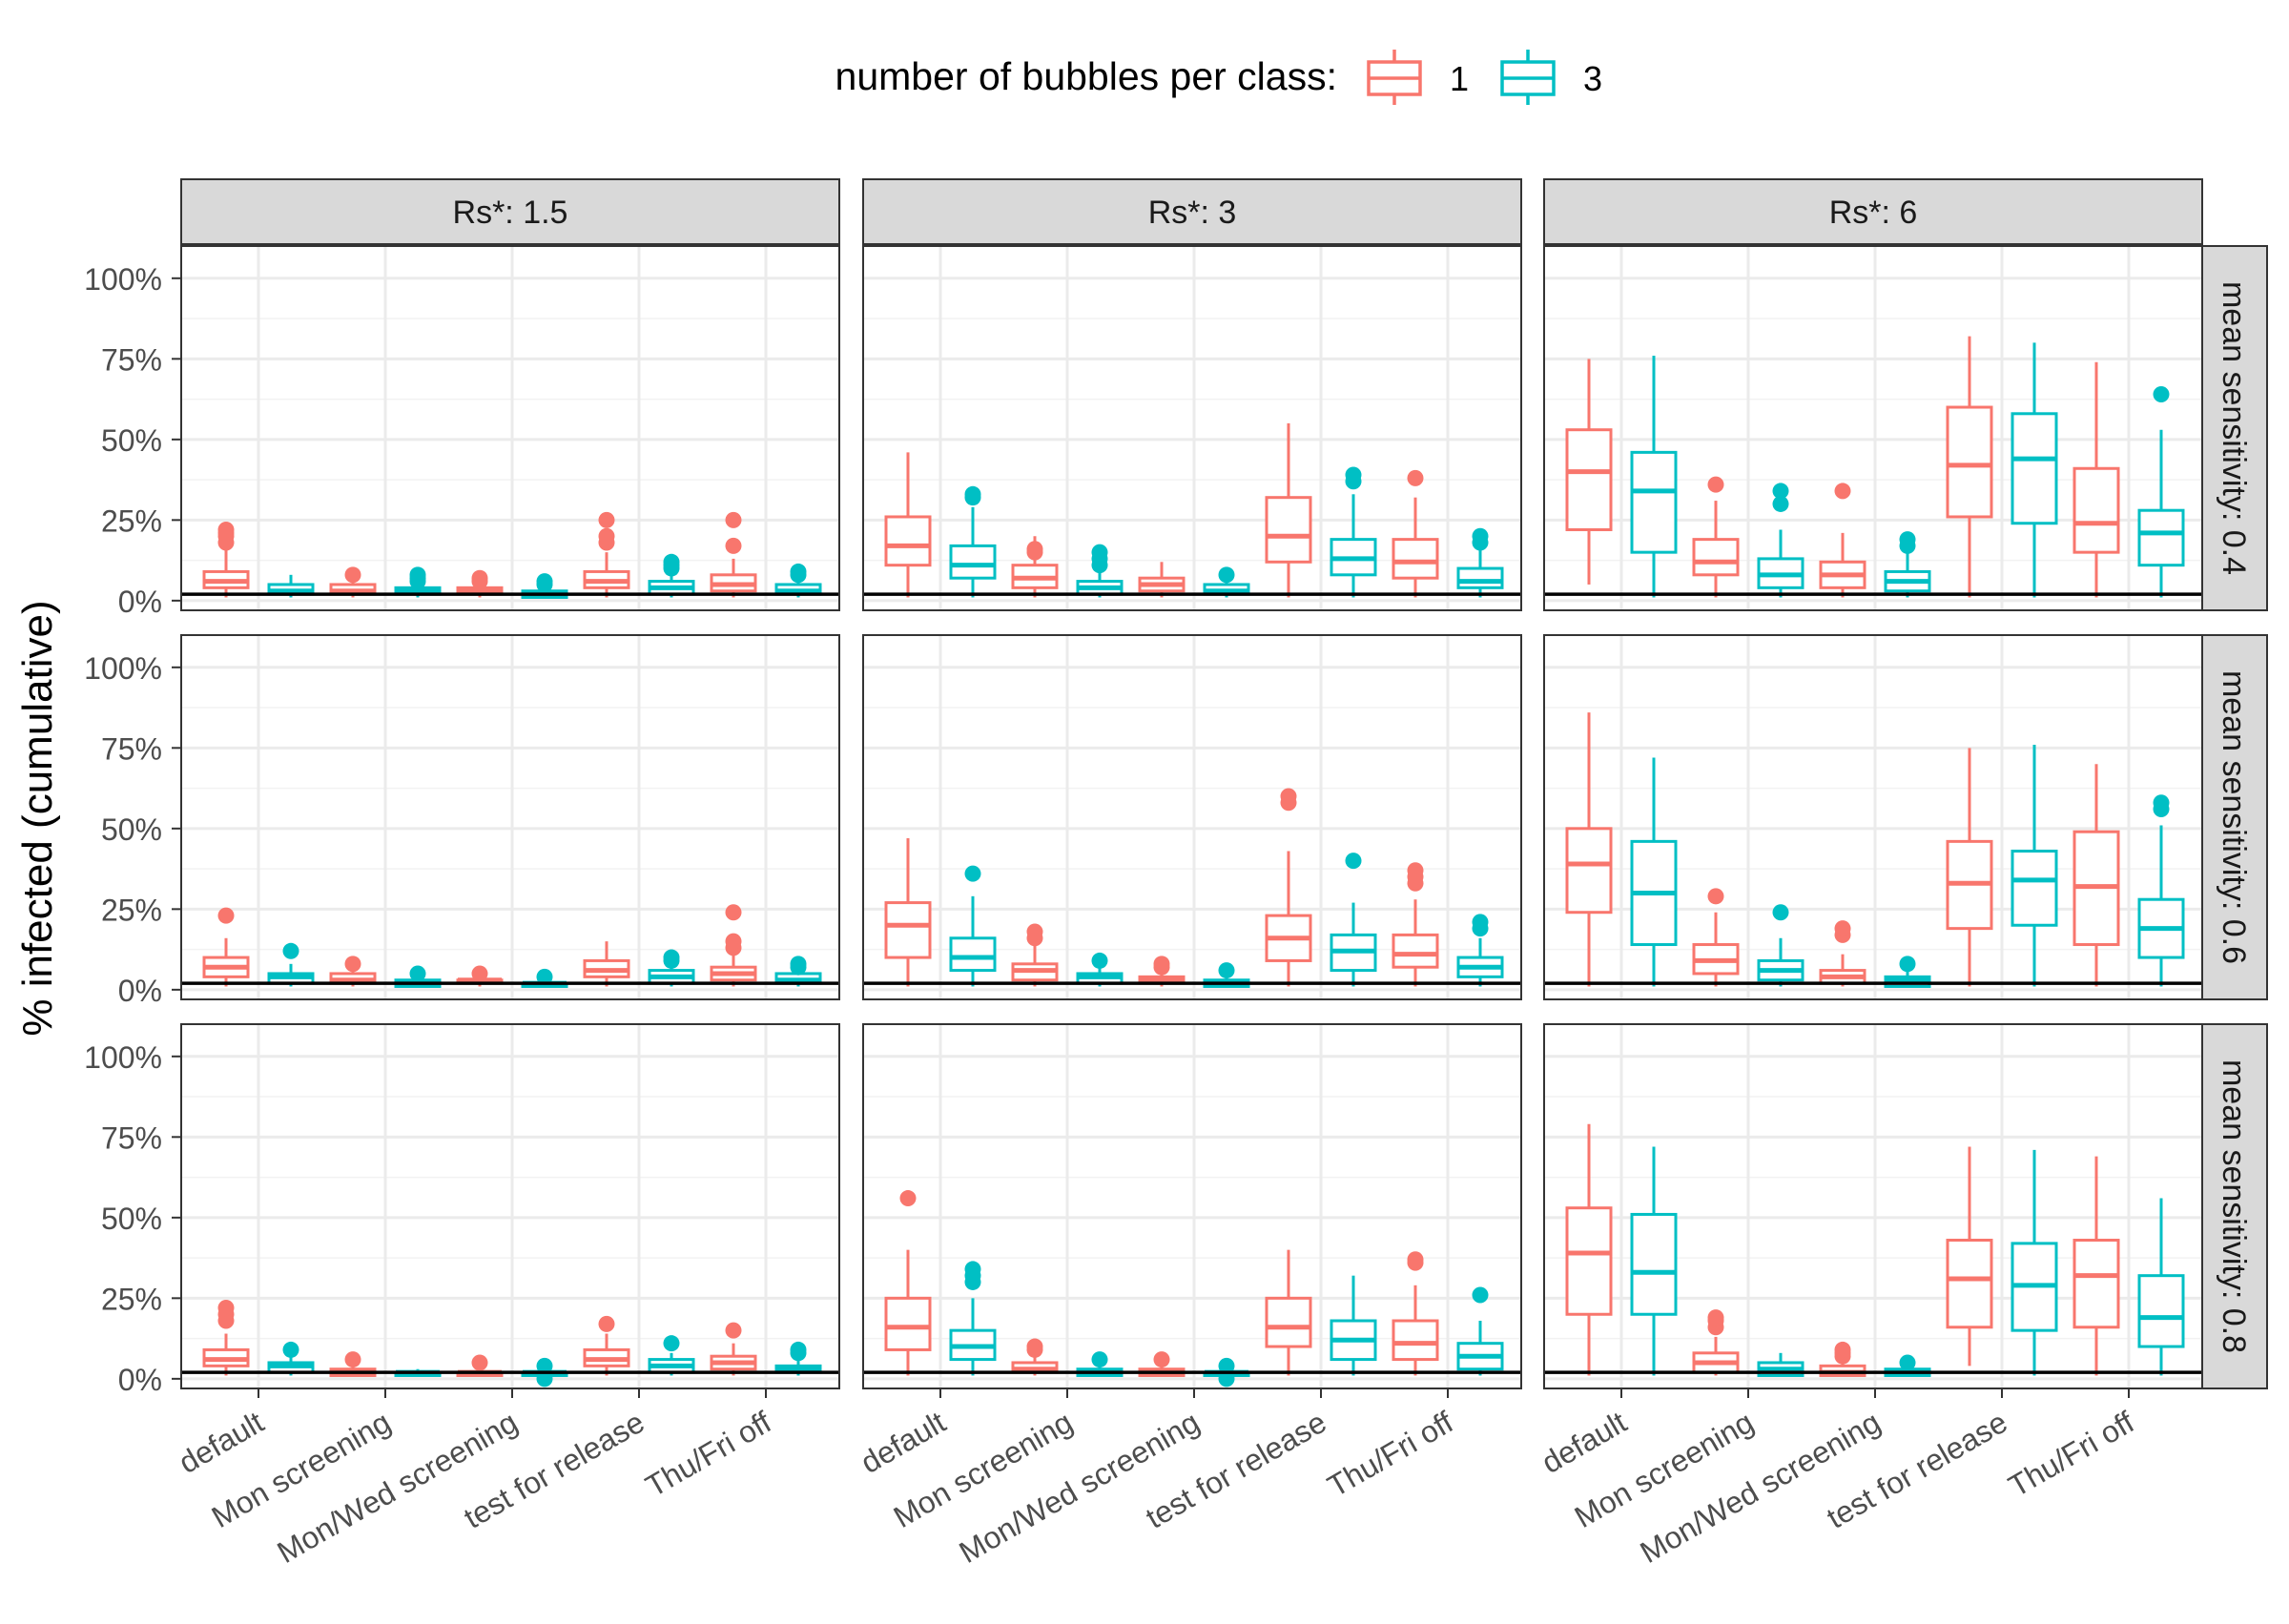 This screenshot has width=2289, height=1624. What do you see at coordinates (2234, 428) in the screenshot?
I see `facet-strip-label: mean sensitivity: 0.4` at bounding box center [2234, 428].